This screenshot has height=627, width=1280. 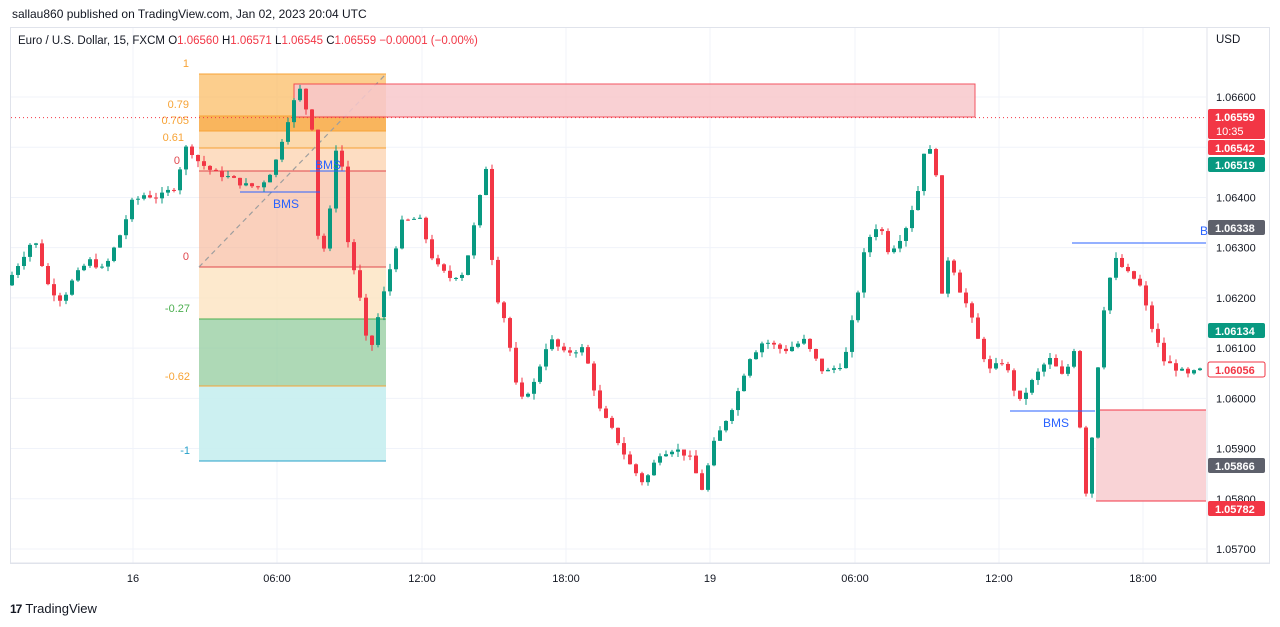 I want to click on price-label-badge: 1.06542, so click(x=1236, y=147).